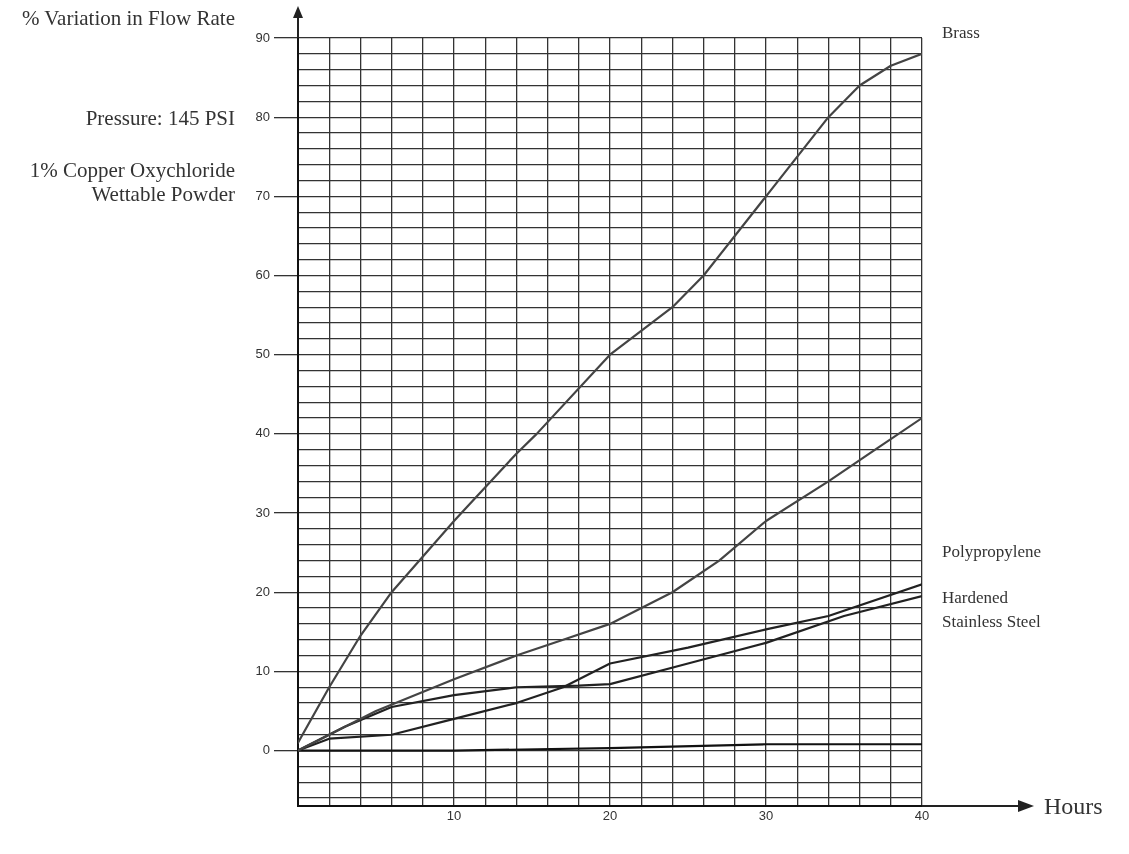  Describe the element at coordinates (266, 750) in the screenshot. I see `y-tick-label: 0` at that location.